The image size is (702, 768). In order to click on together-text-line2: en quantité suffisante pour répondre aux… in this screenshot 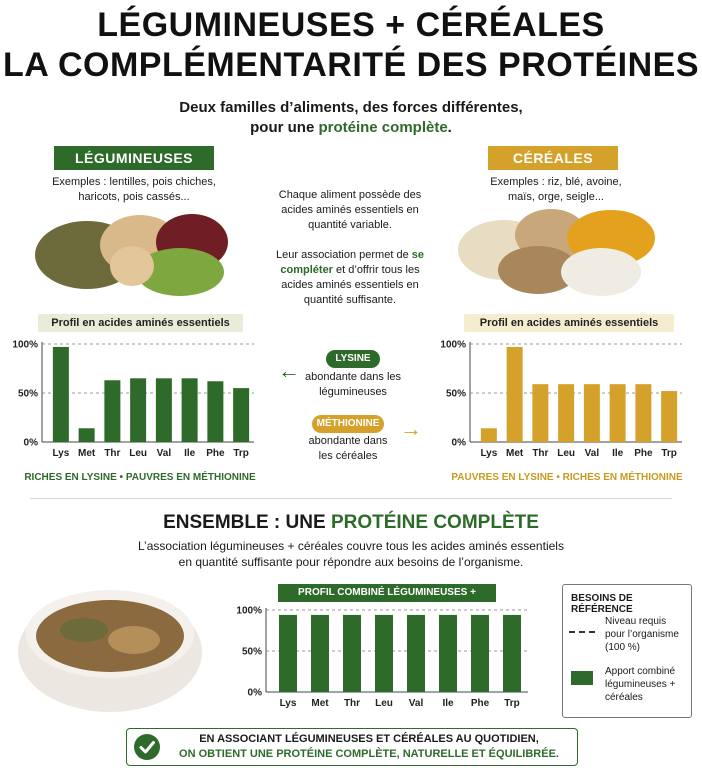, I will do `click(351, 562)`.